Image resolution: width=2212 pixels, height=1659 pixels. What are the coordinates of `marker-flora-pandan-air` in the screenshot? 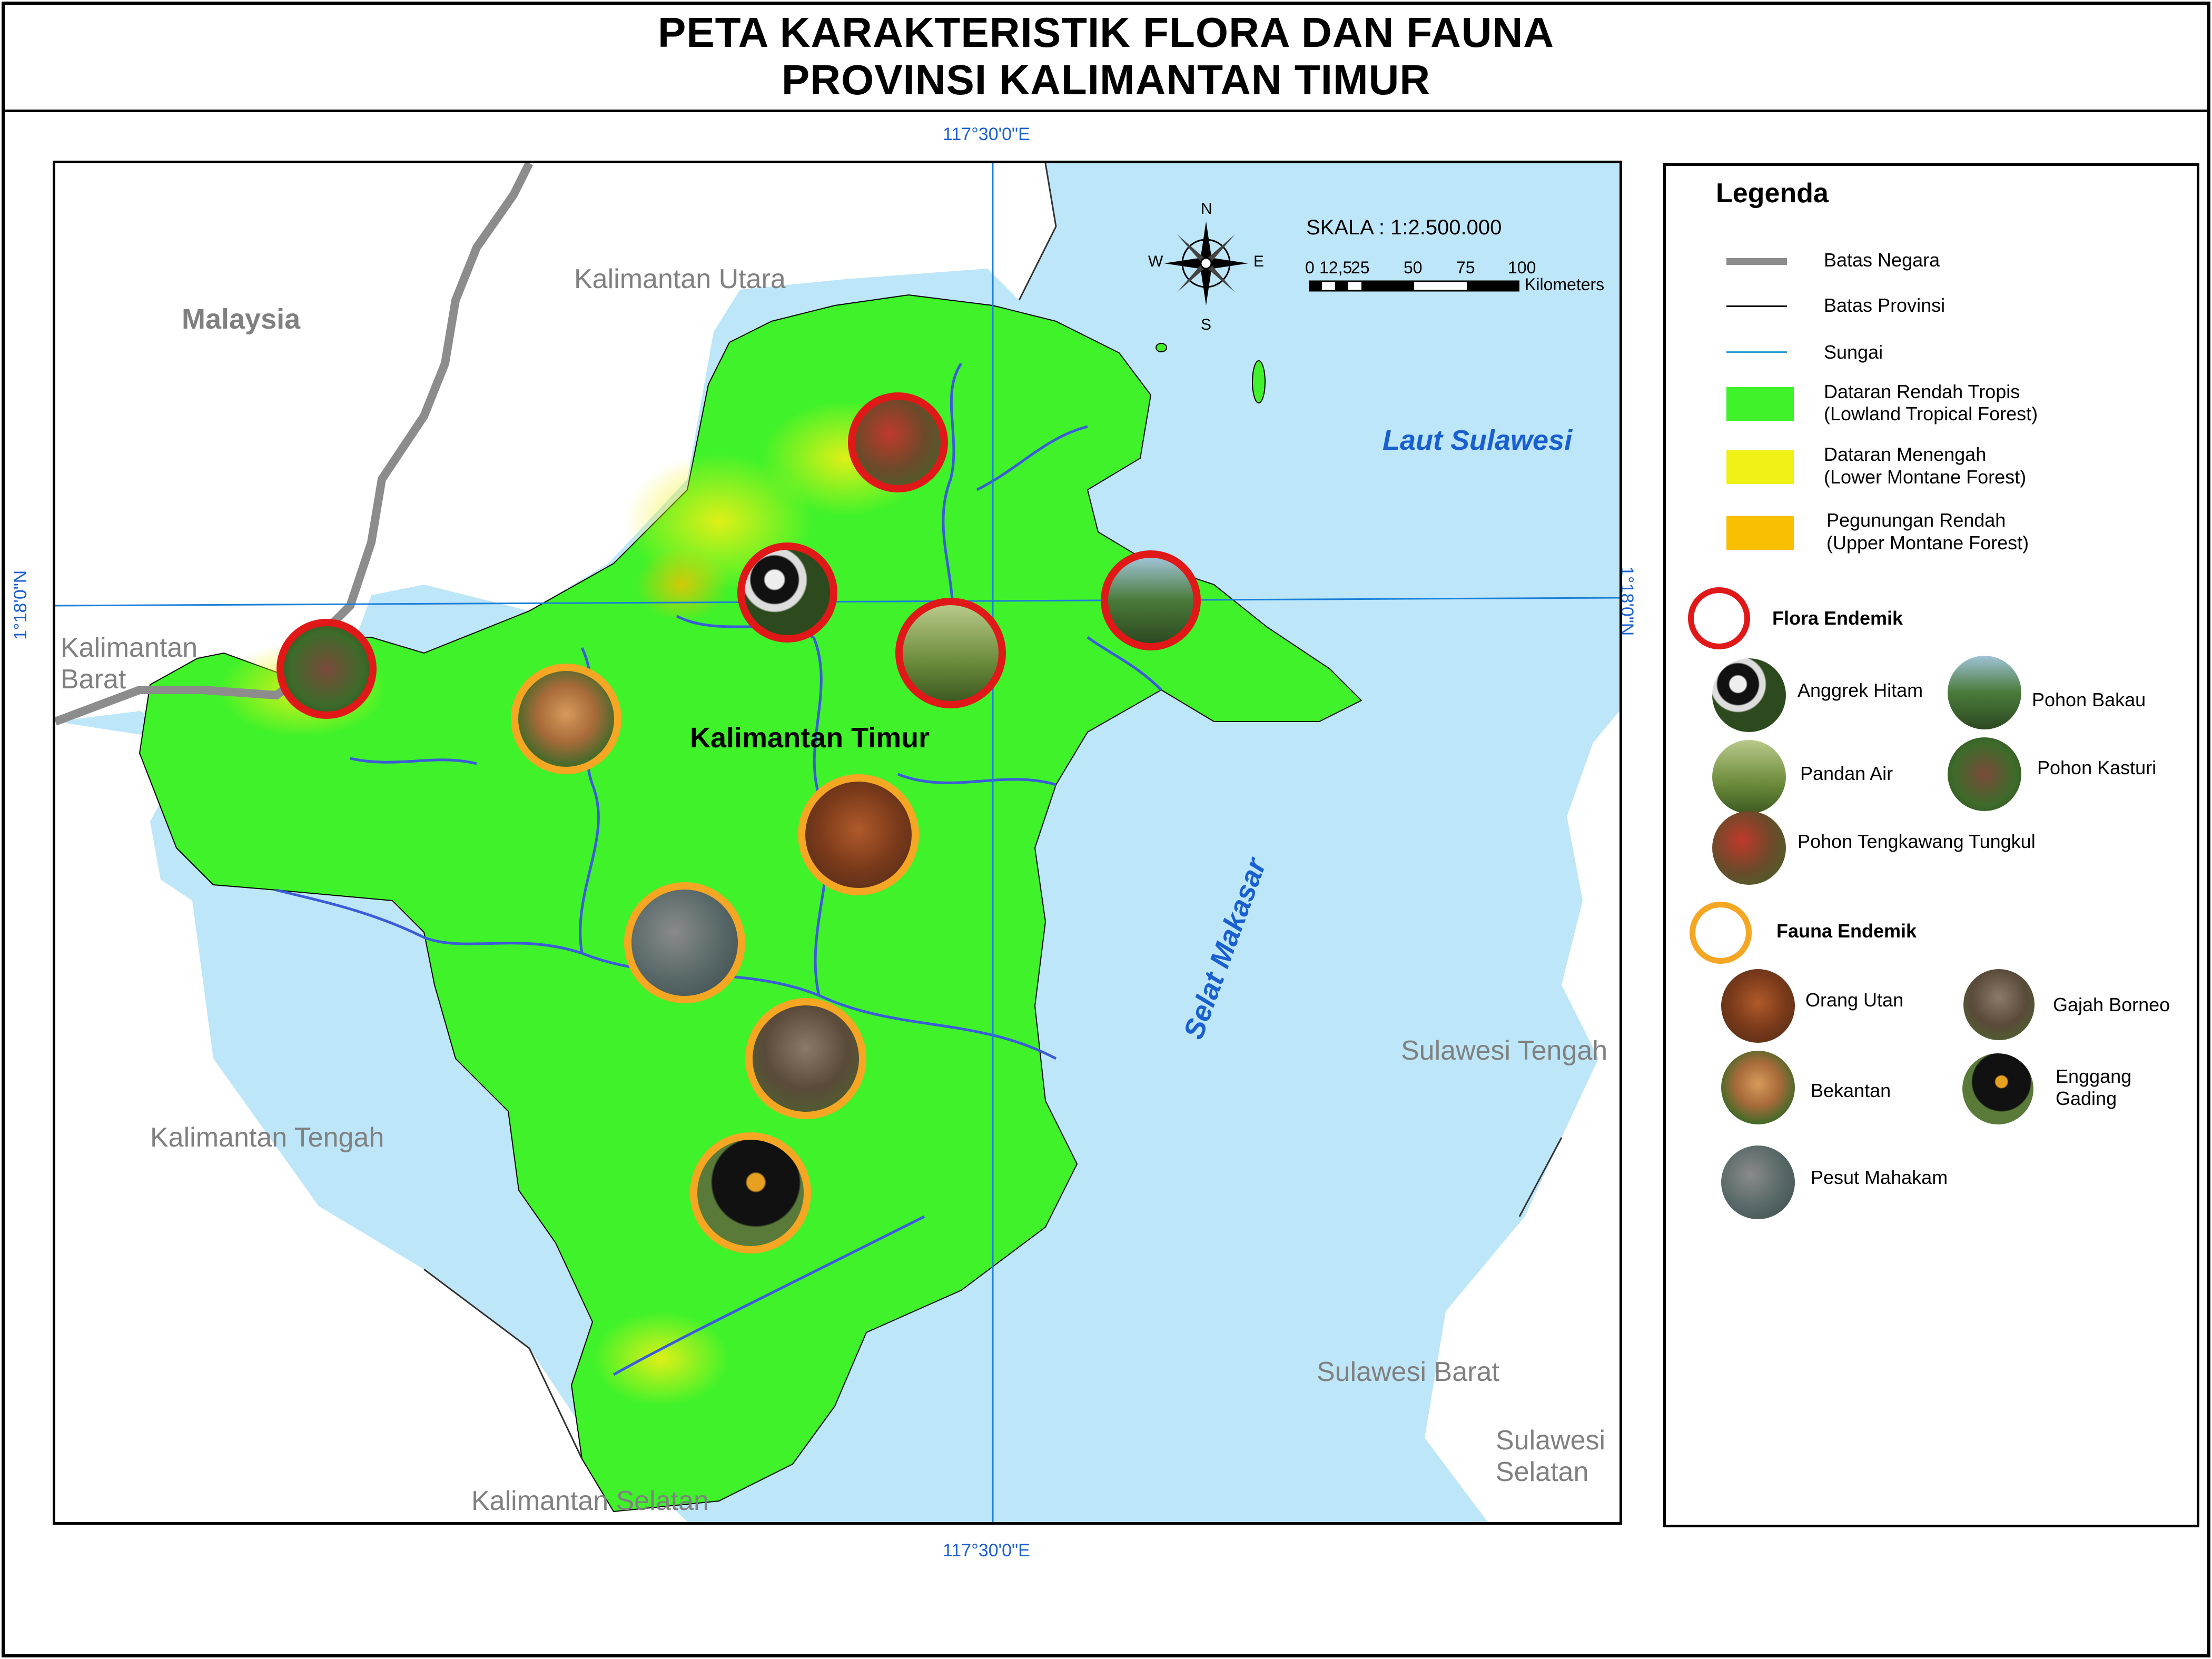 It's located at (950, 653).